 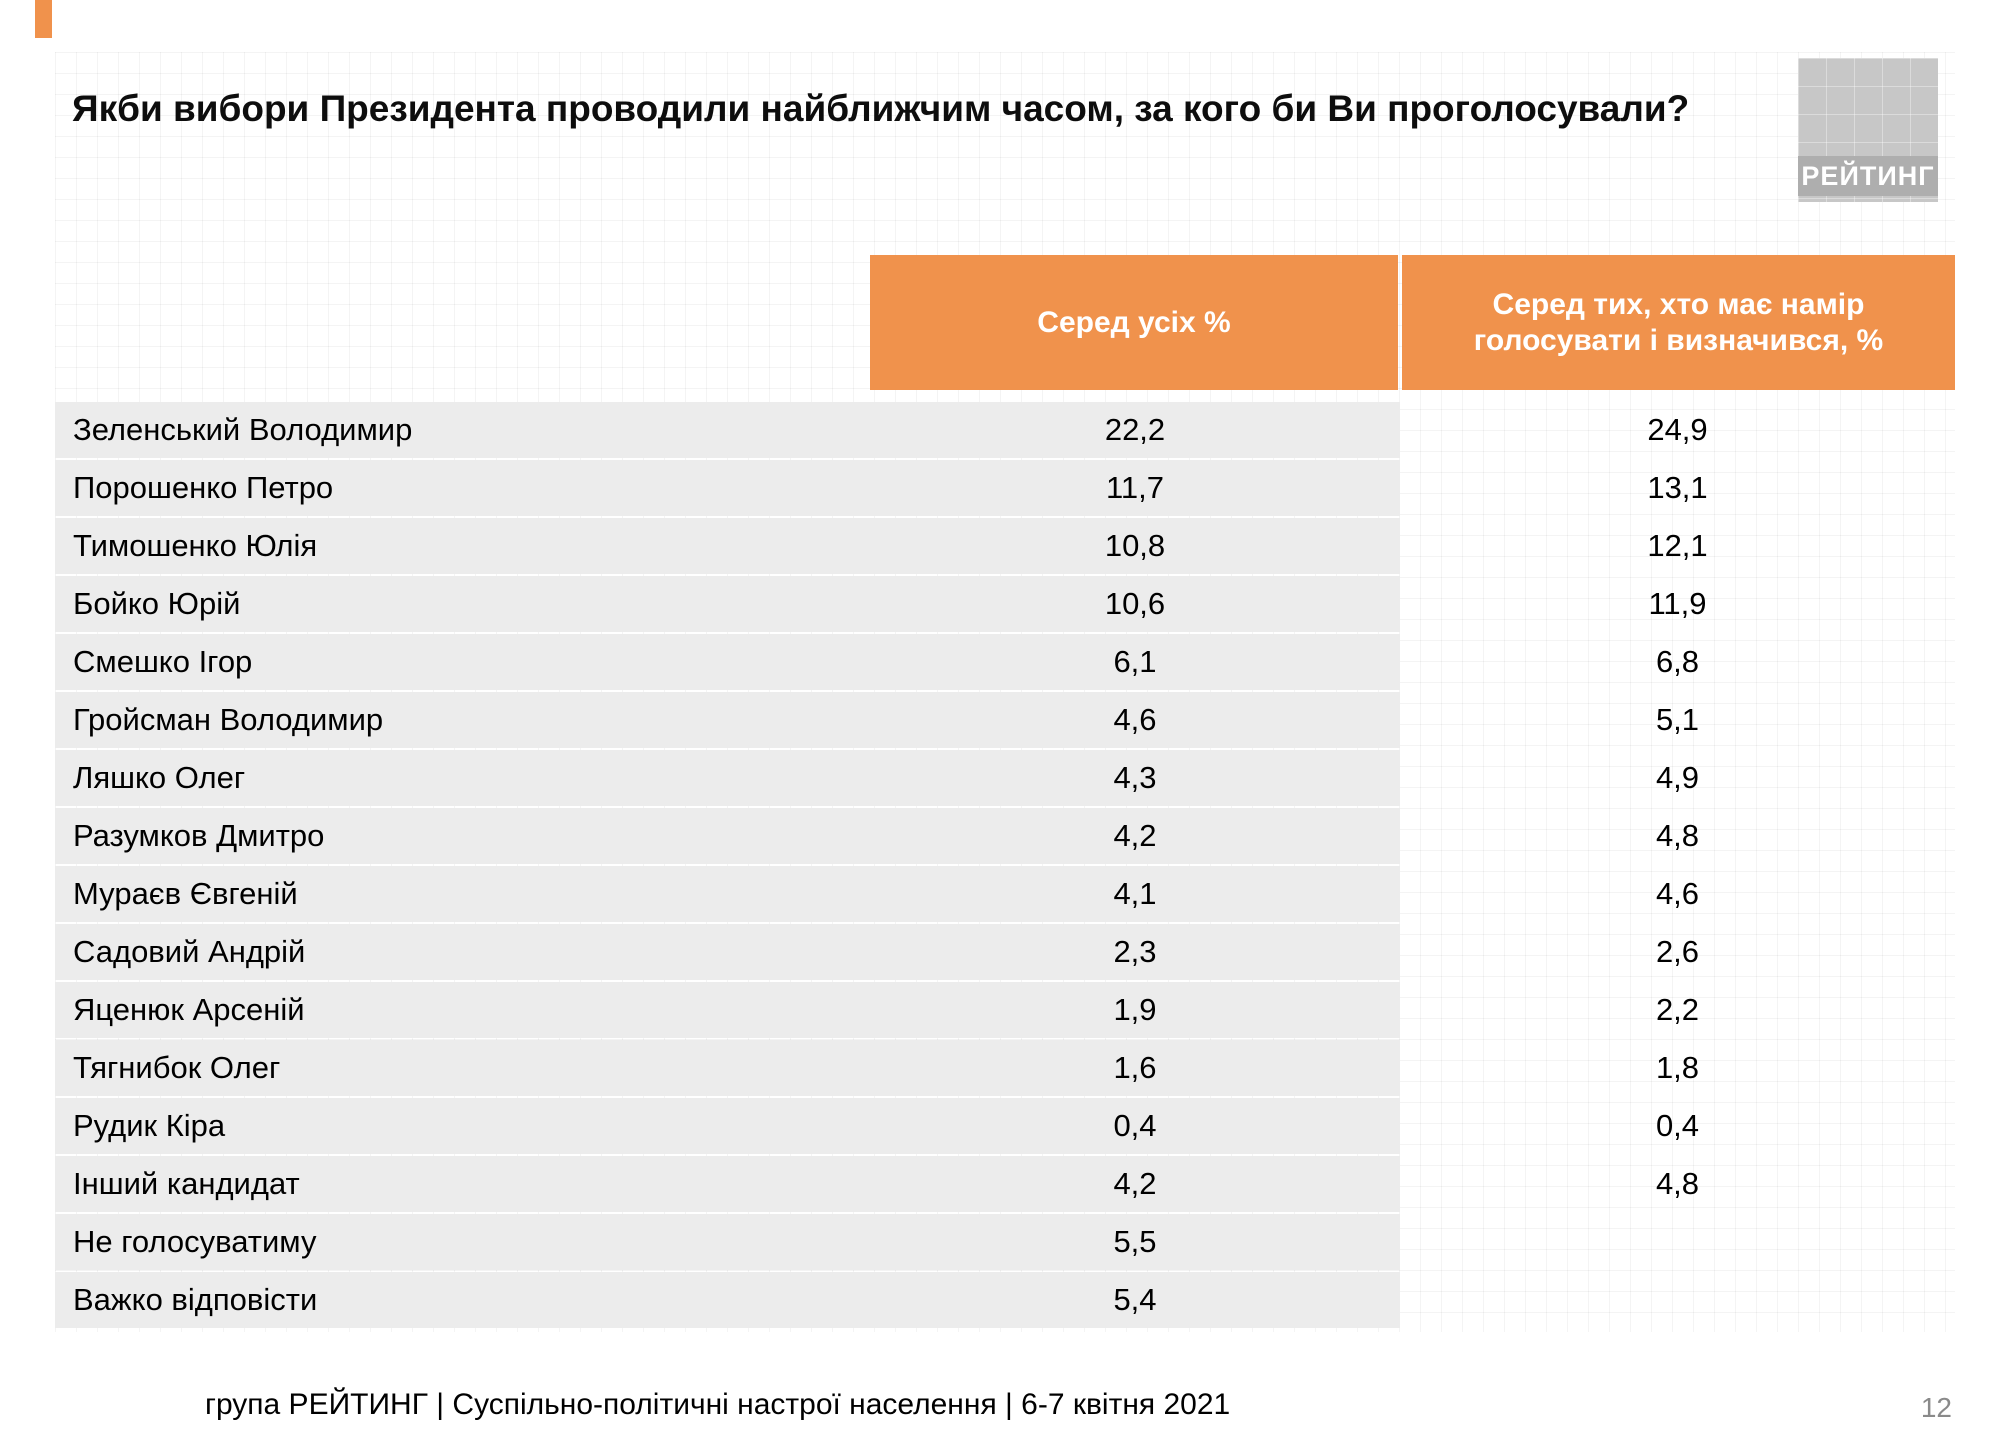 What do you see at coordinates (1135, 661) in the screenshot?
I see `value-among-all: 6,1` at bounding box center [1135, 661].